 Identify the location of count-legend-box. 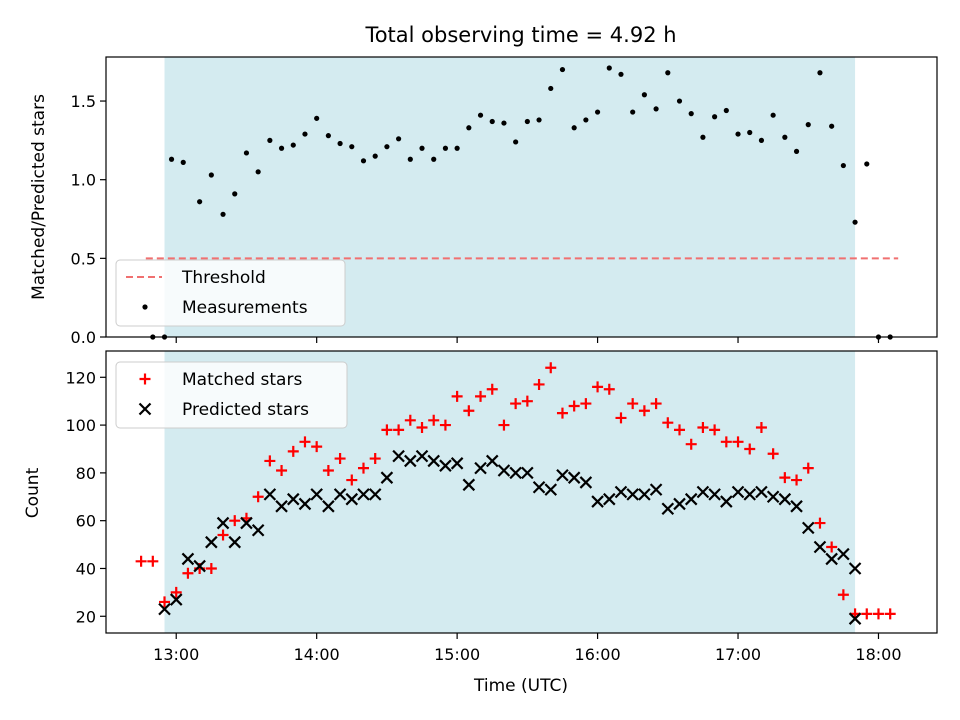
(231, 395).